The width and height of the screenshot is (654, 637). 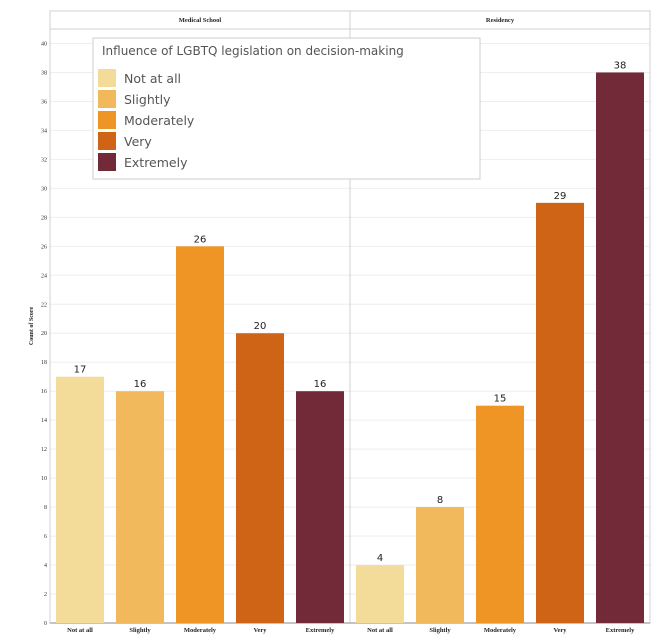 I want to click on y-tick-label: 2, so click(x=45, y=595).